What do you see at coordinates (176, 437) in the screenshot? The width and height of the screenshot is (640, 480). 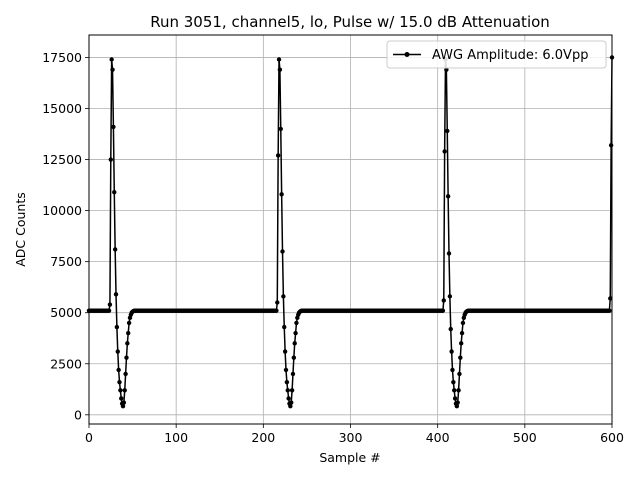 I see `x-tick-label: 100` at bounding box center [176, 437].